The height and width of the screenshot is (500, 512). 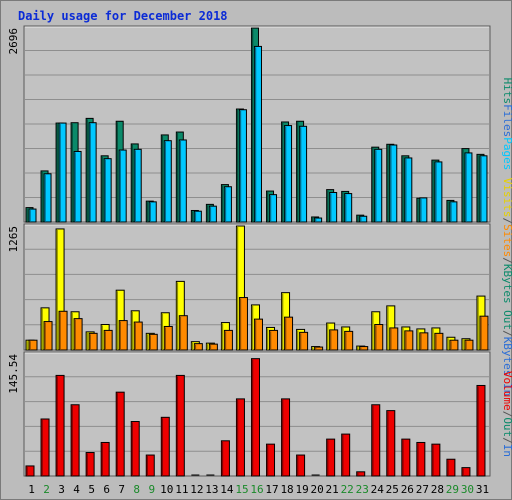 What do you see at coordinates (227, 489) in the screenshot?
I see `x-tick-label: 14` at bounding box center [227, 489].